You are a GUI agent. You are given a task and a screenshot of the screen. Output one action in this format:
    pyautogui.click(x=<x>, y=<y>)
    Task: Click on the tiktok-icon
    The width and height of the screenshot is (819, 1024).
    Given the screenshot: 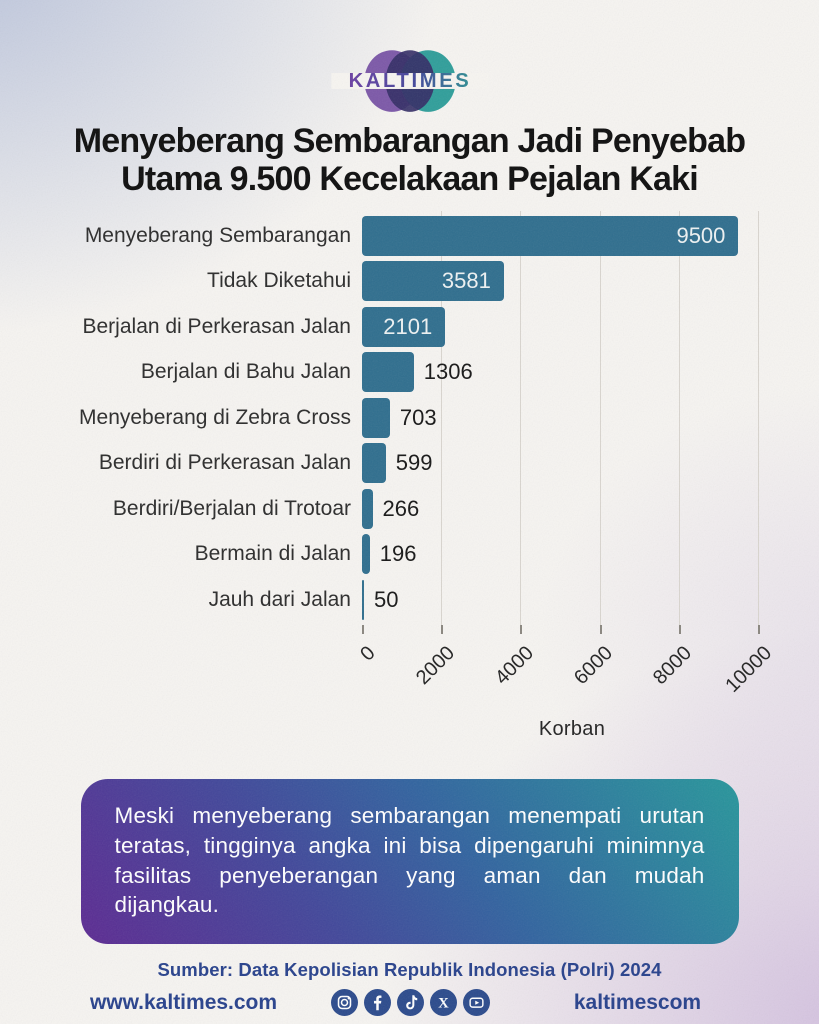 What is the action you would take?
    pyautogui.click(x=410, y=1003)
    